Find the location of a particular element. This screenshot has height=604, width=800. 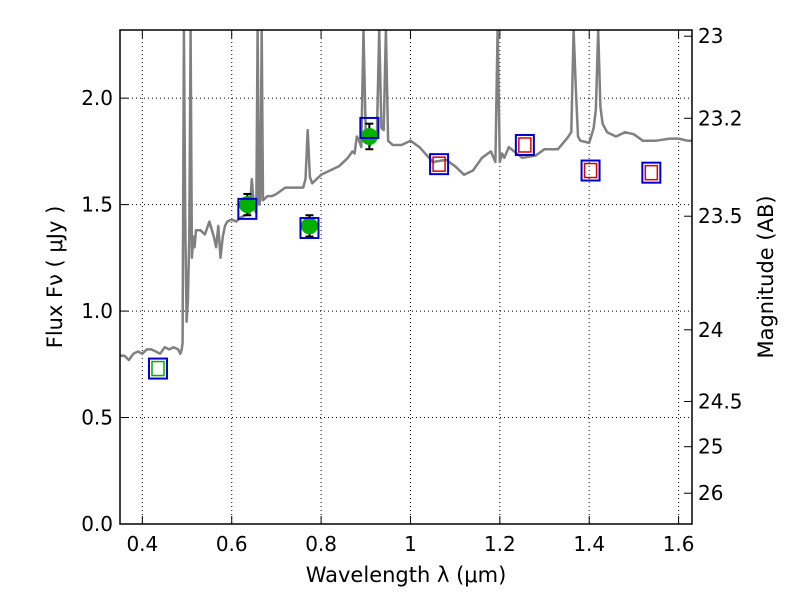

x-tick-label: 1.4 is located at coordinates (589, 544).